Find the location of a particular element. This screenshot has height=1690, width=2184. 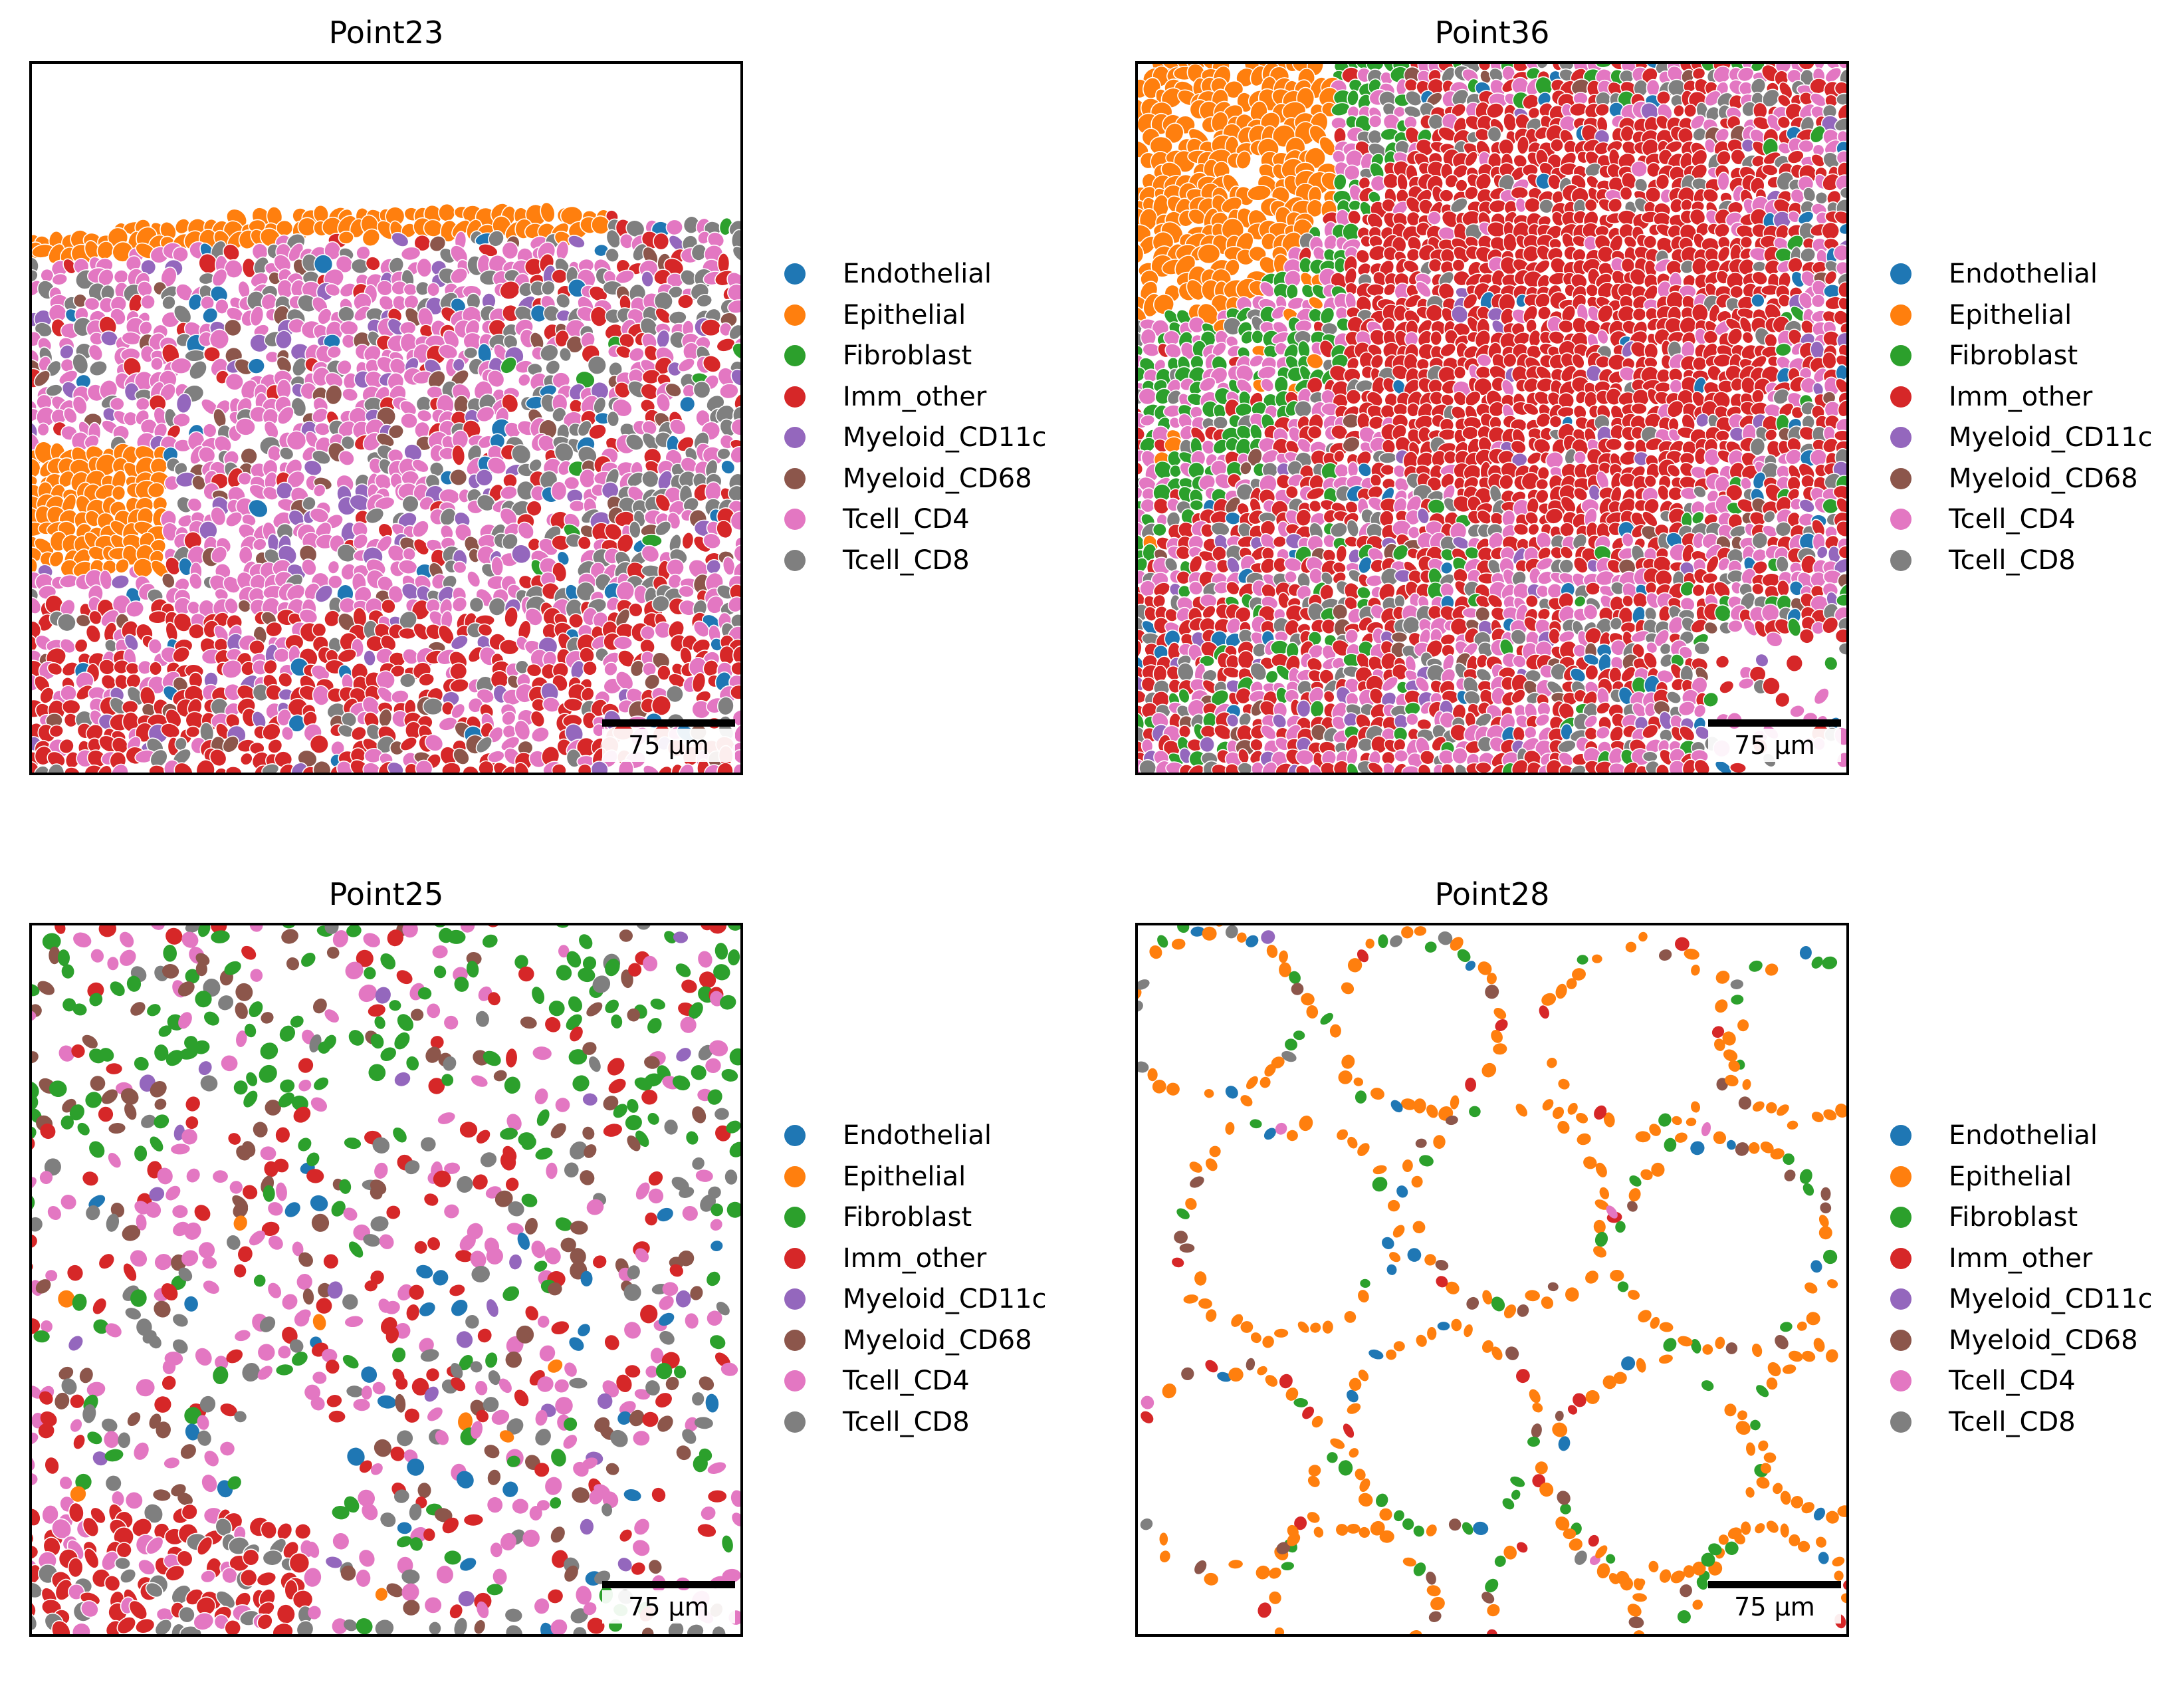

panel-title: Point23 is located at coordinates (386, 33).